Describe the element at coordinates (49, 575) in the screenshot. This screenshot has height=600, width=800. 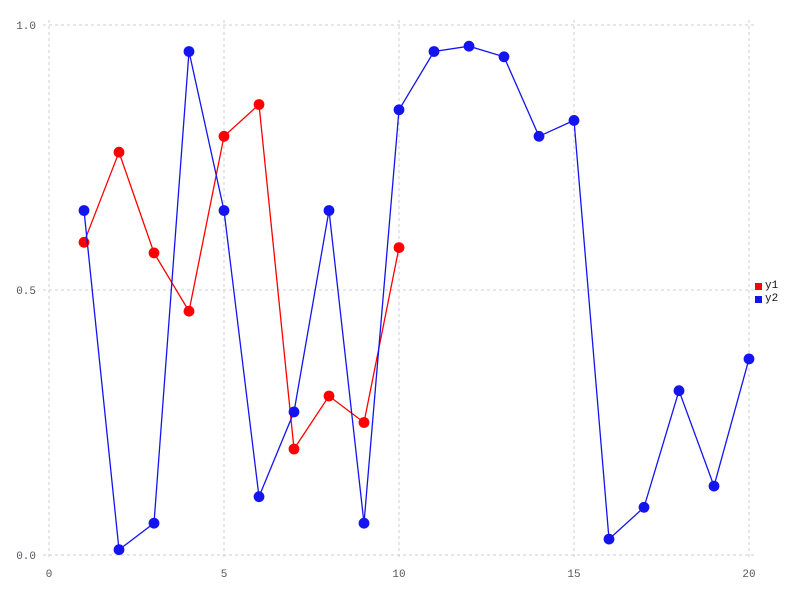
I see `x-tick-label: 0` at that location.